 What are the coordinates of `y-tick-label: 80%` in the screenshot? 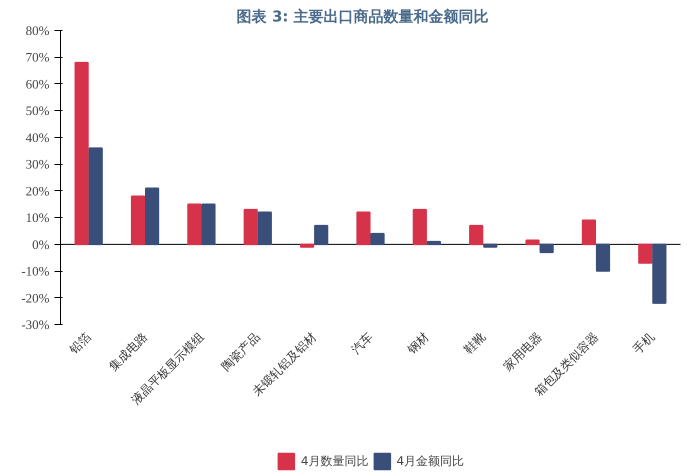 It's located at (38, 30).